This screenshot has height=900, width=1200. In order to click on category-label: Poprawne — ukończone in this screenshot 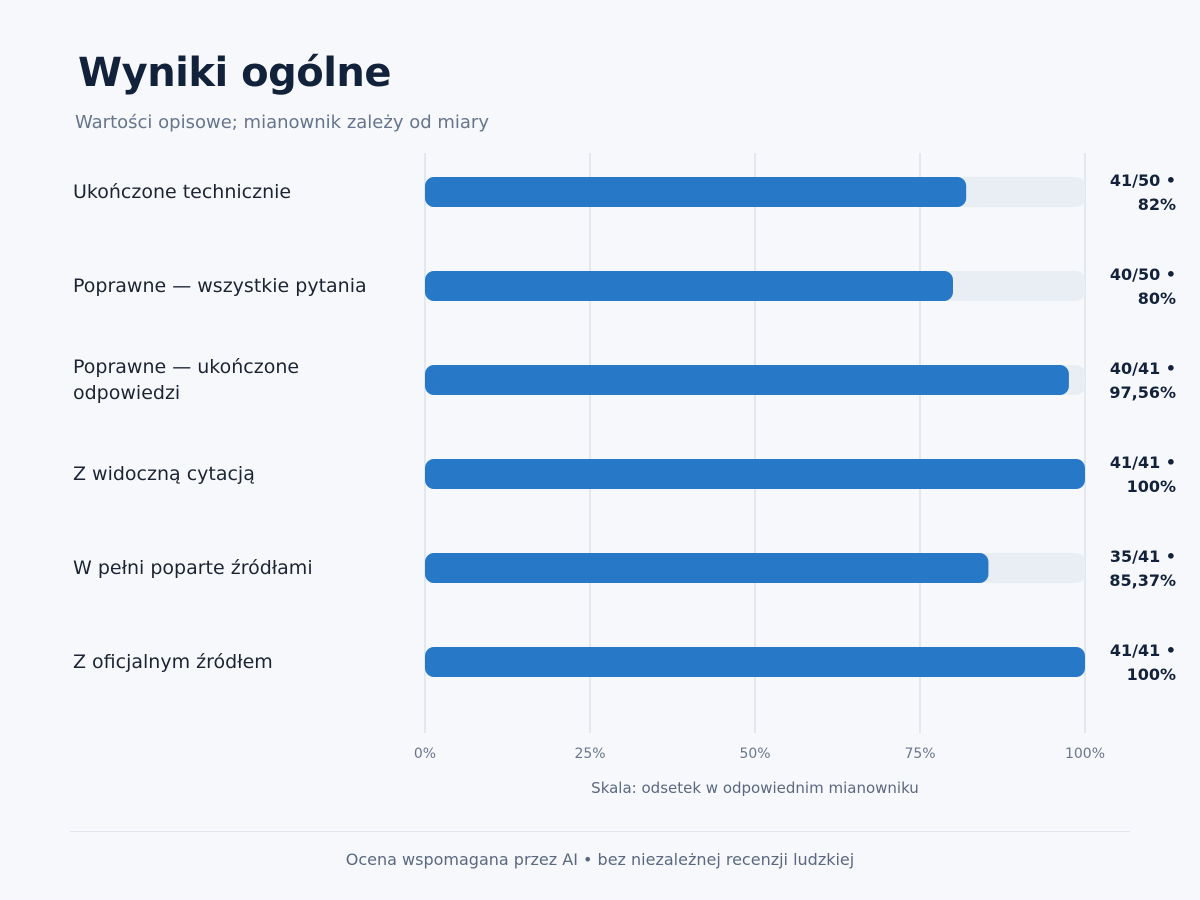, I will do `click(186, 367)`.